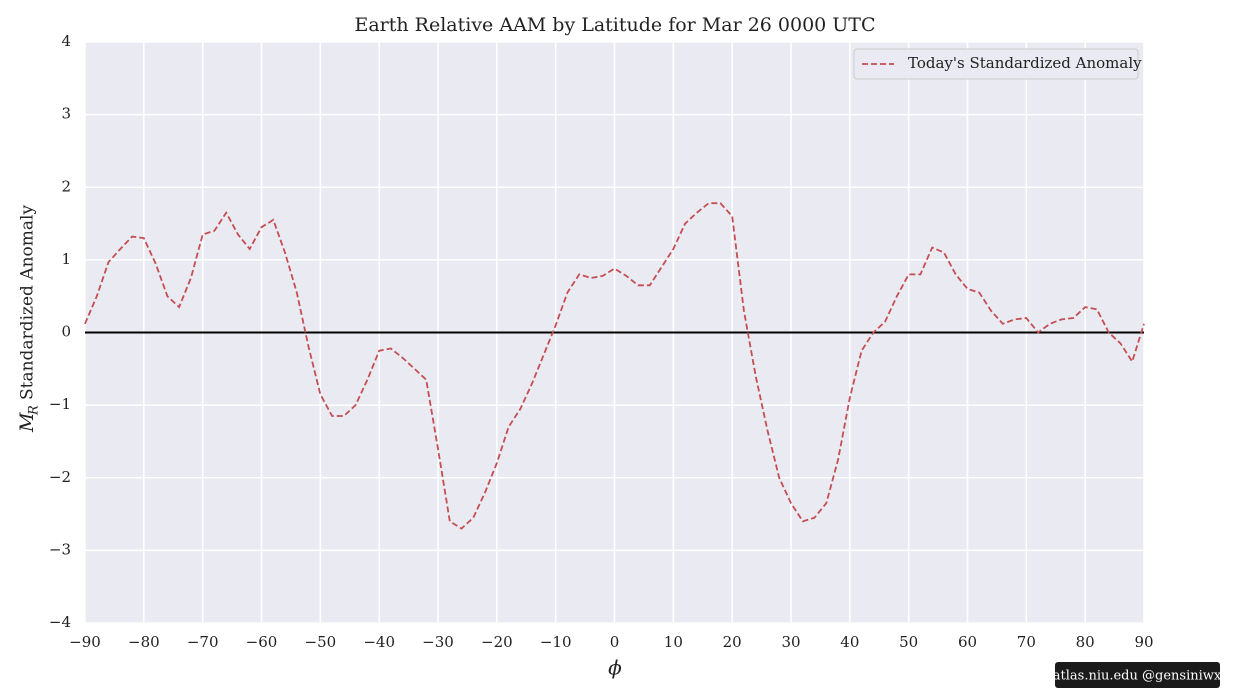 The image size is (1246, 700). I want to click on x-tick-label: −50, so click(321, 642).